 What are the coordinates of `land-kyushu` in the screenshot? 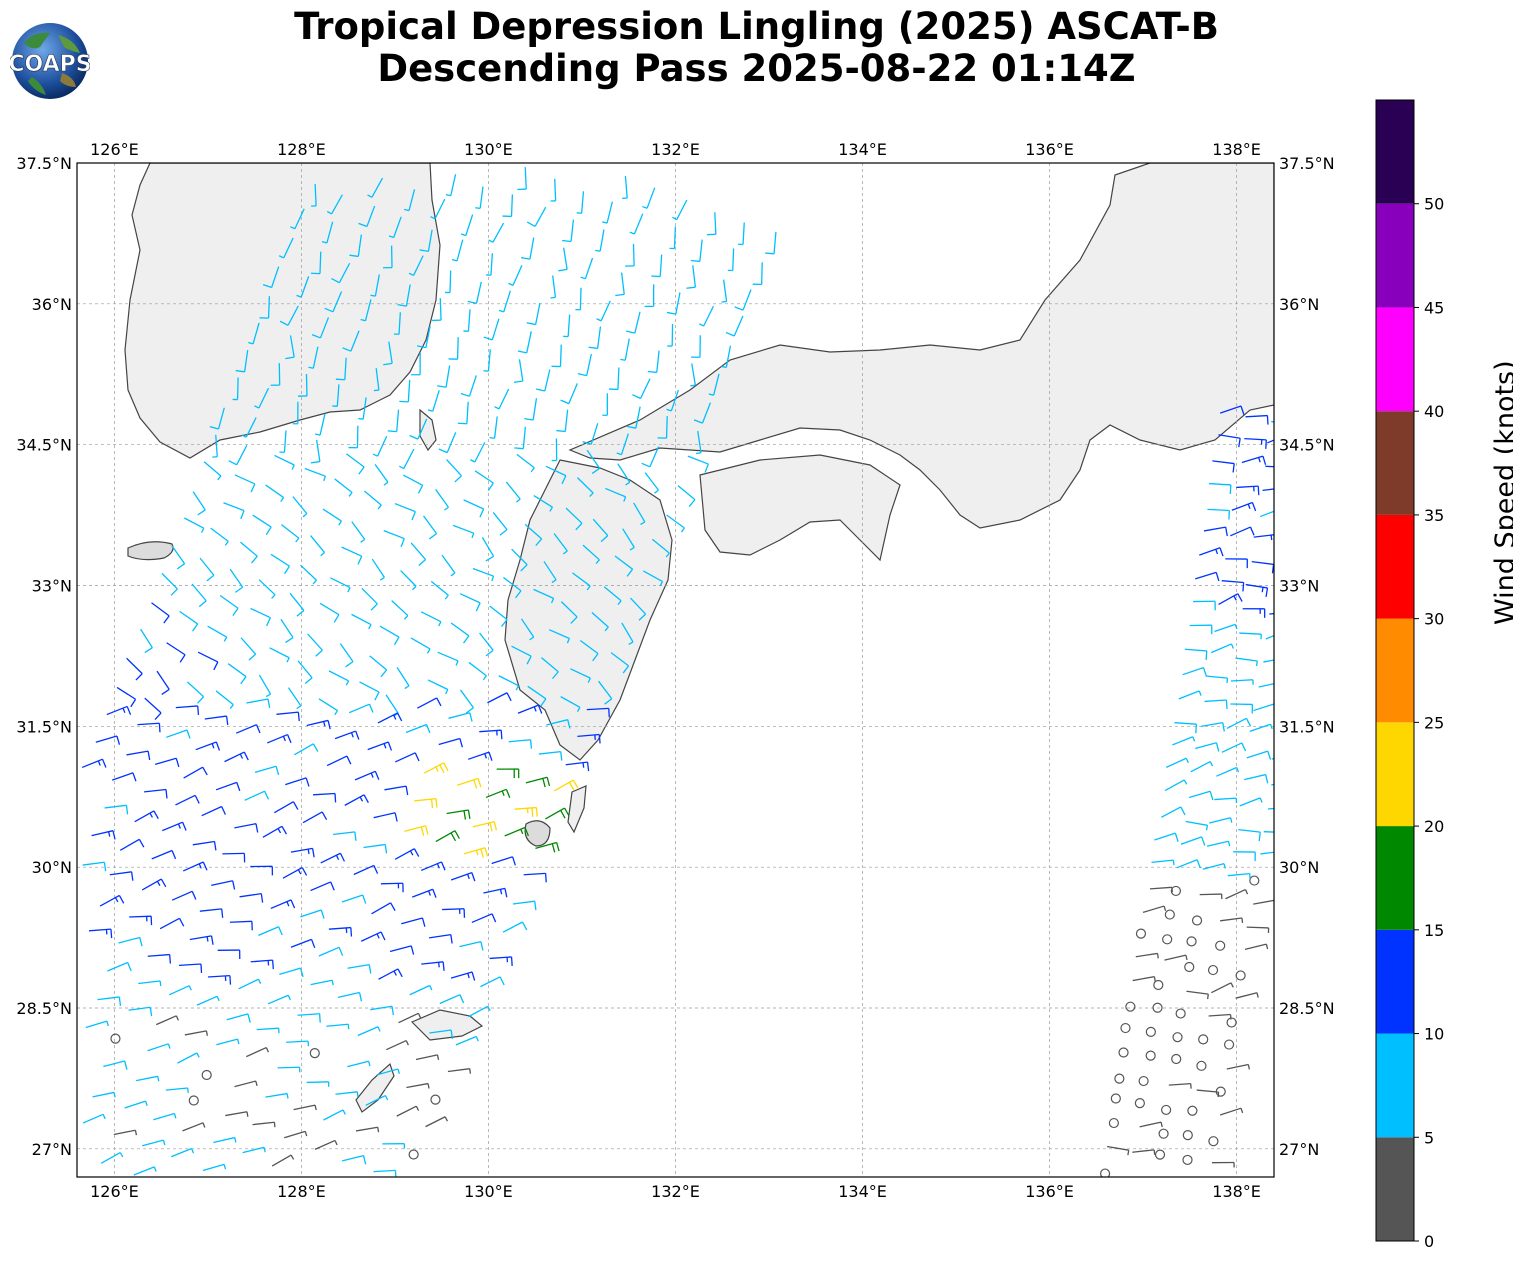 It's located at (588, 610).